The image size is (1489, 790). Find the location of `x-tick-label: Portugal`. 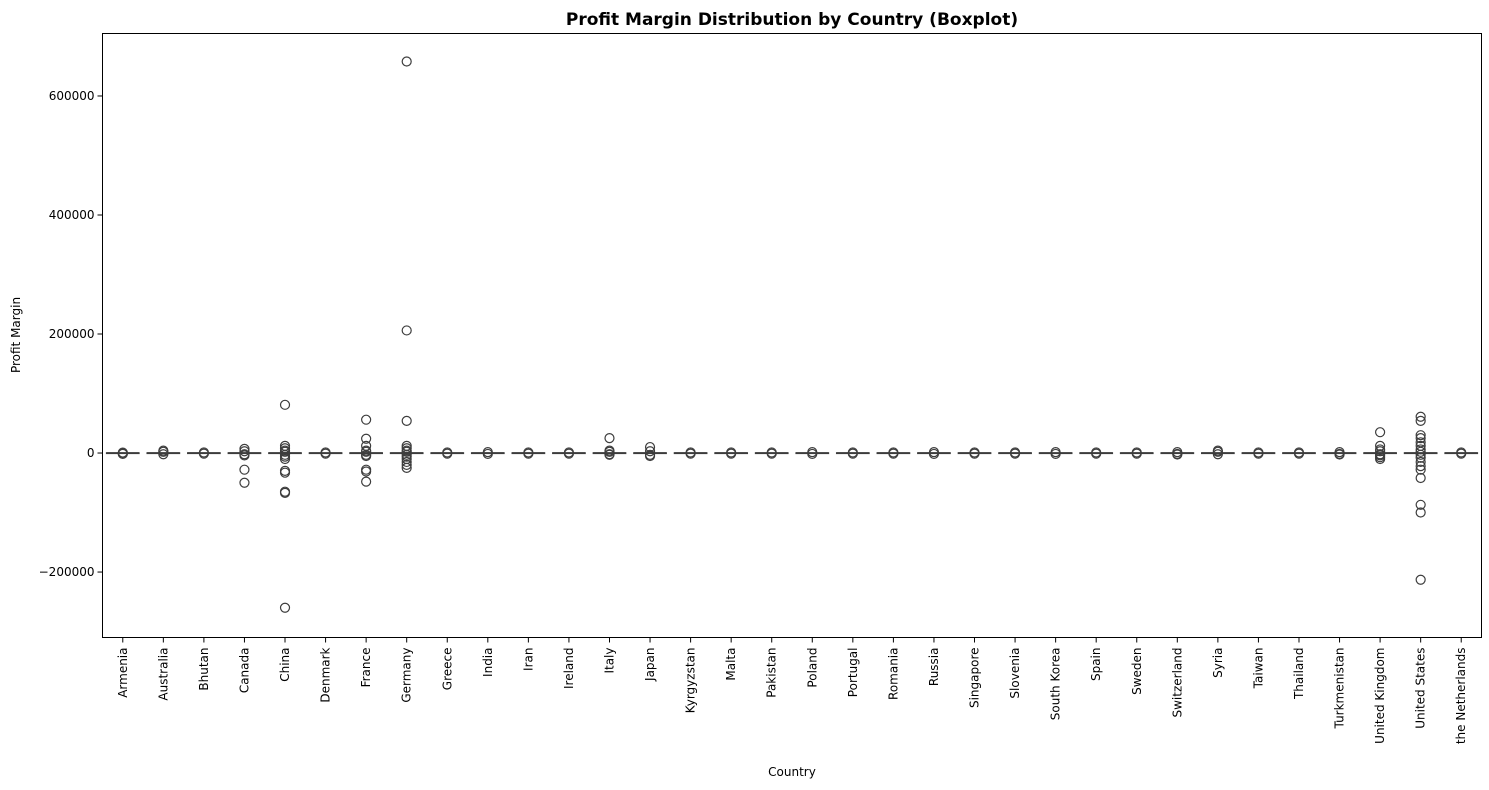

x-tick-label: Portugal is located at coordinates (853, 673).